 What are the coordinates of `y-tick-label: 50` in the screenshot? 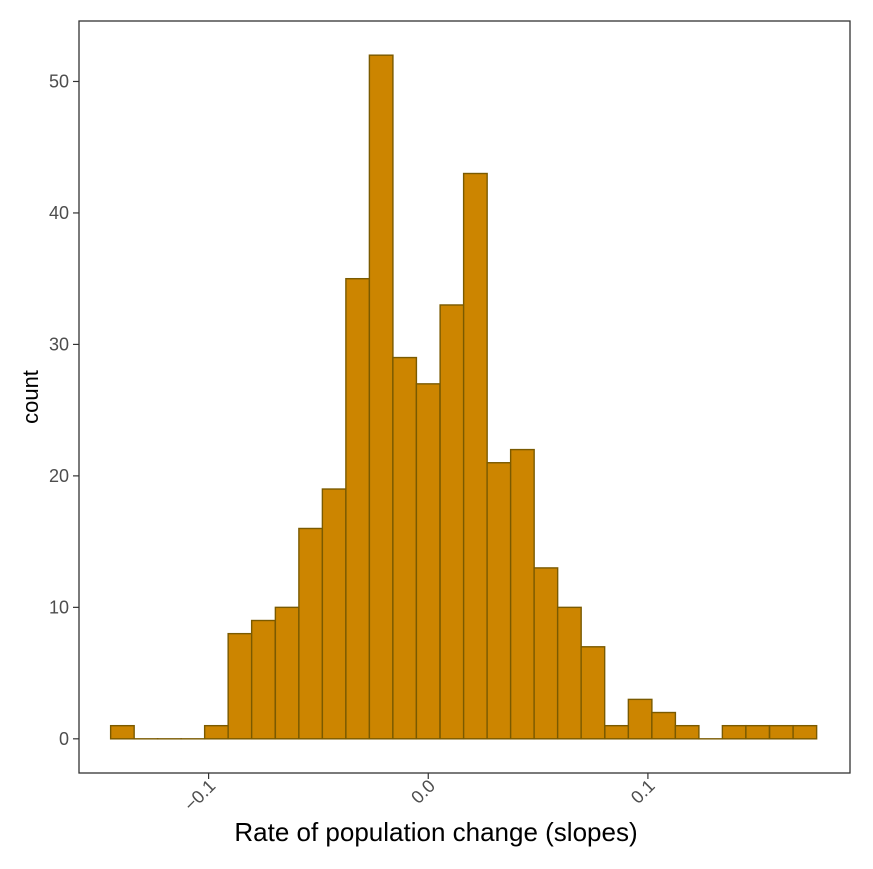 It's located at (59, 81).